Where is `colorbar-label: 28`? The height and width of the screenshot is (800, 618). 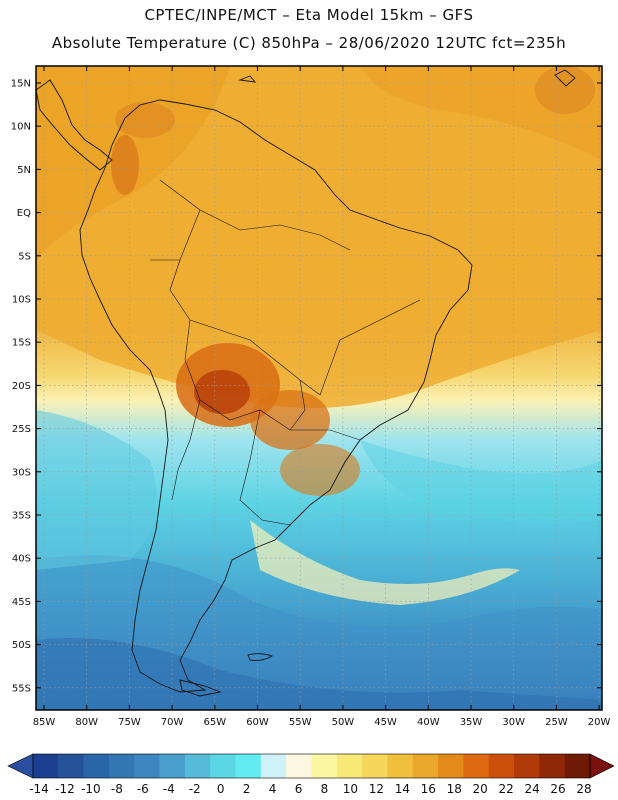
colorbar-label: 28 is located at coordinates (583, 789).